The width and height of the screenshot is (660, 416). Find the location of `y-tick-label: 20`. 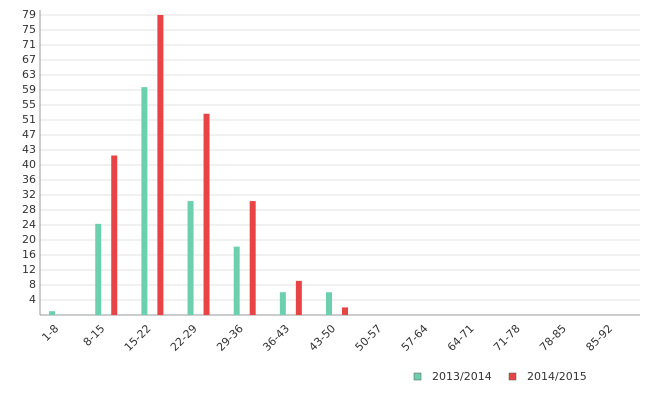

y-tick-label: 20 is located at coordinates (29, 239).